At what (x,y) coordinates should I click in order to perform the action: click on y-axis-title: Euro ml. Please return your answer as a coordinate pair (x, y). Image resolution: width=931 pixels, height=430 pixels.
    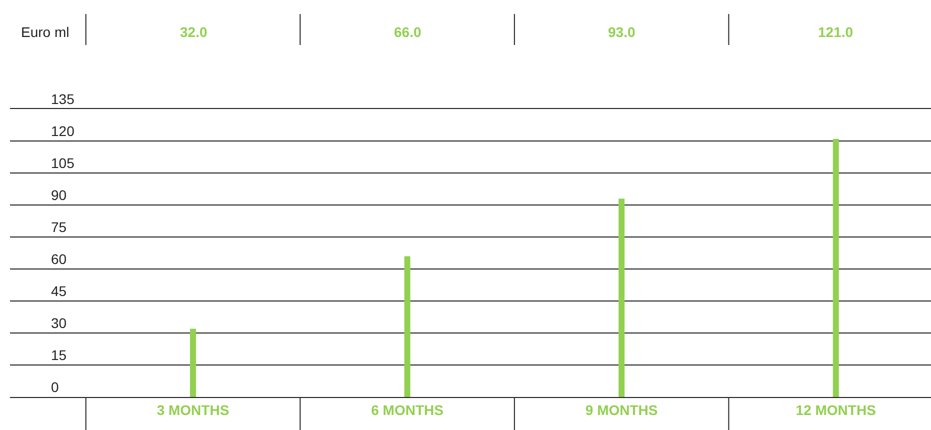
    Looking at the image, I should click on (45, 32).